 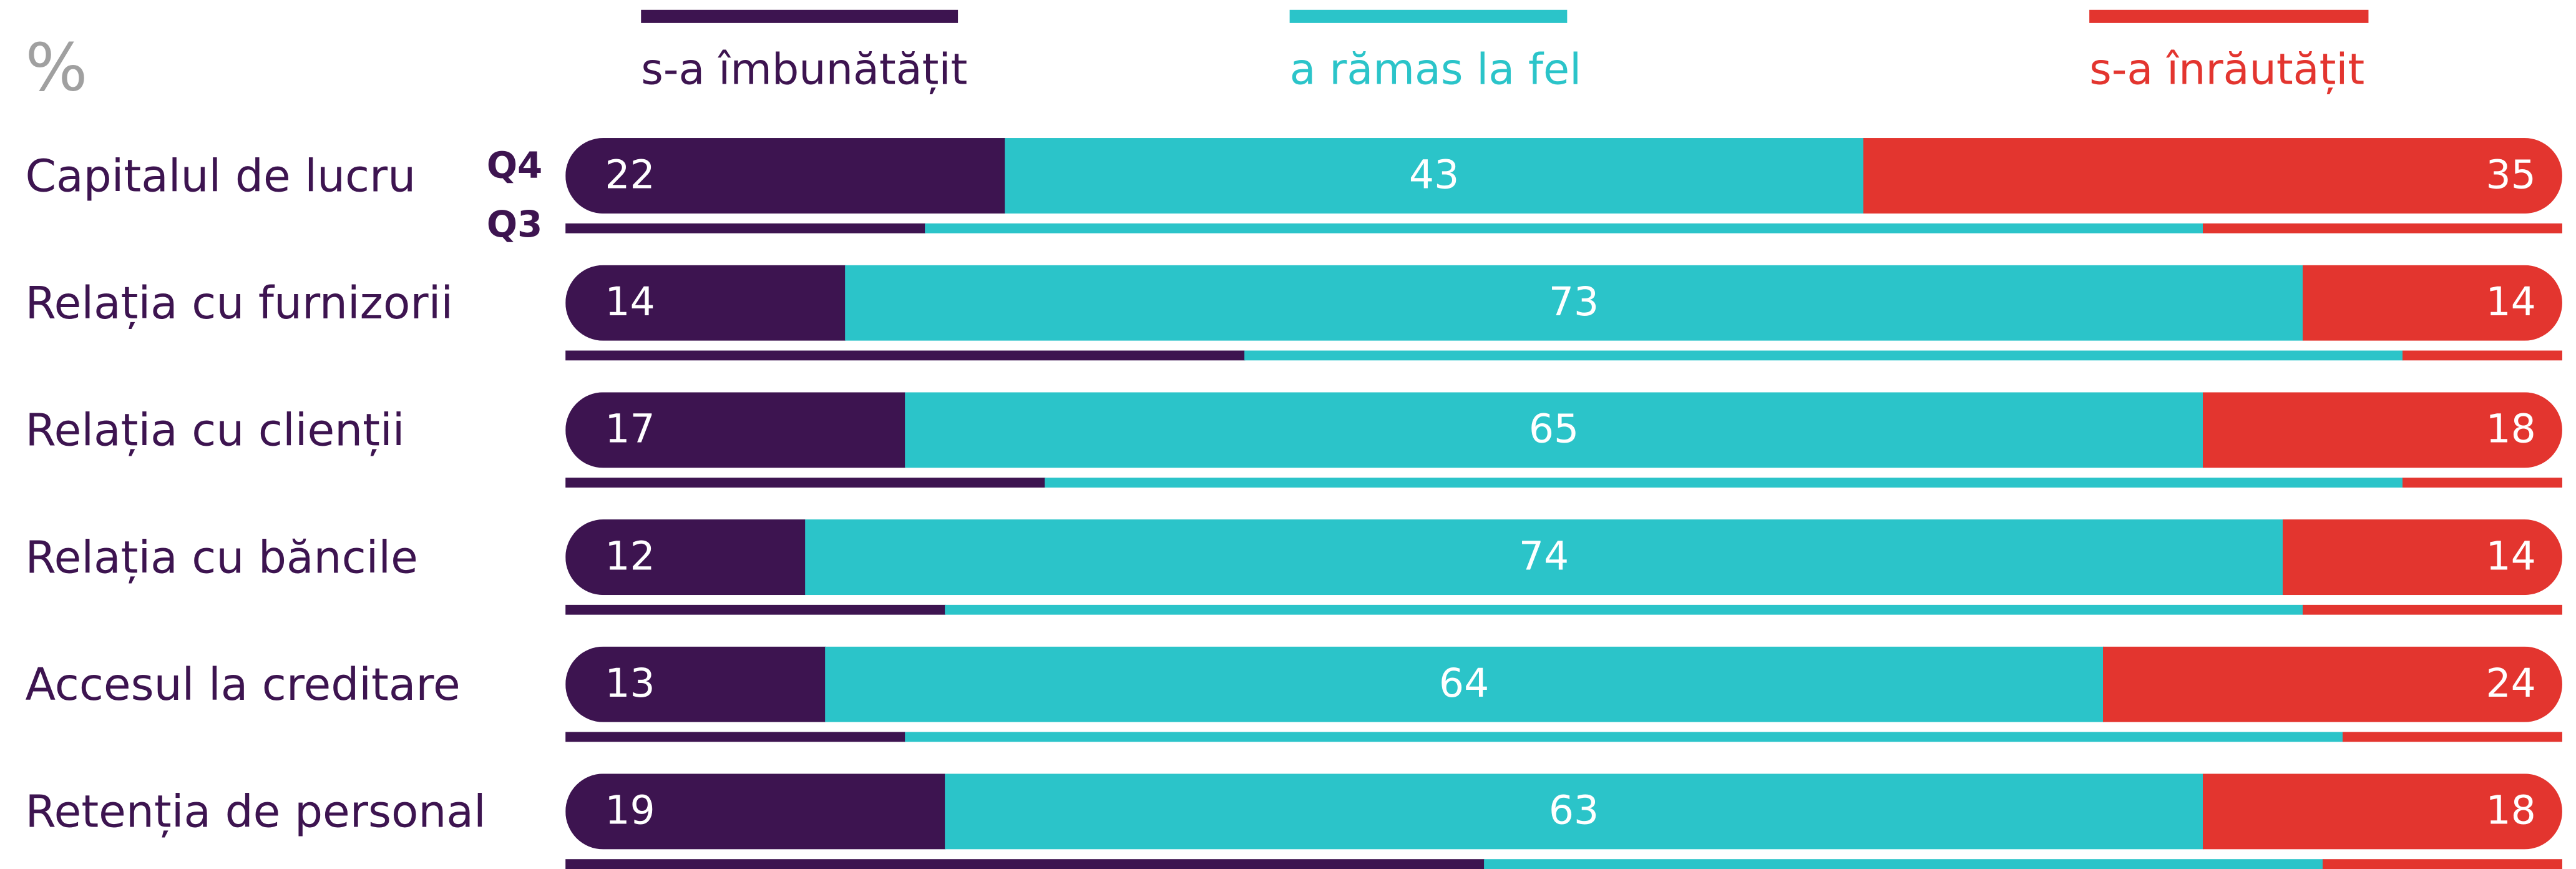 I want to click on value-label: 43, so click(x=1434, y=174).